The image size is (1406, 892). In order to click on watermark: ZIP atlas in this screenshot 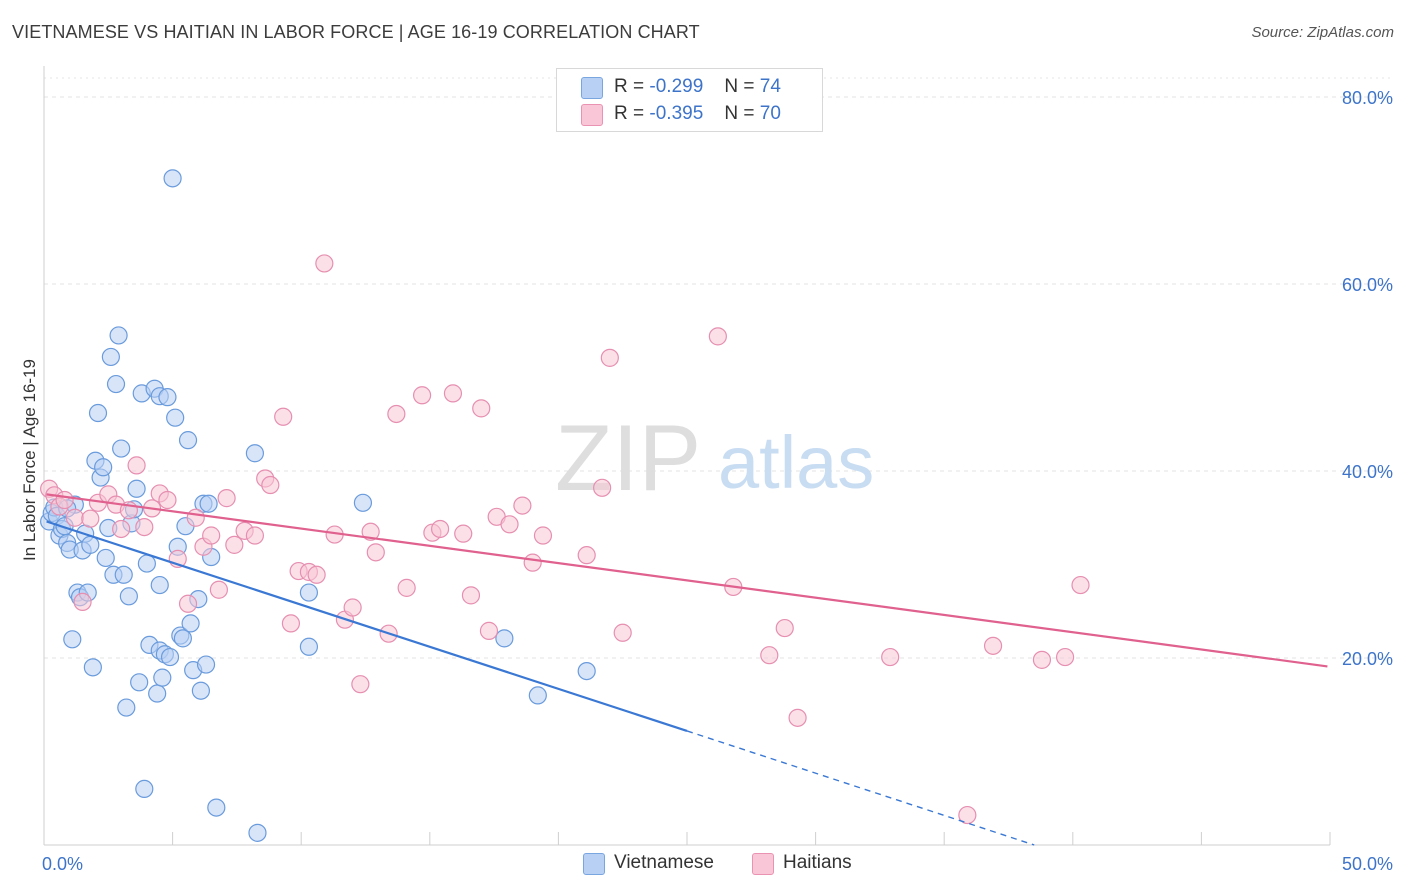, I will do `click(714, 457)`.